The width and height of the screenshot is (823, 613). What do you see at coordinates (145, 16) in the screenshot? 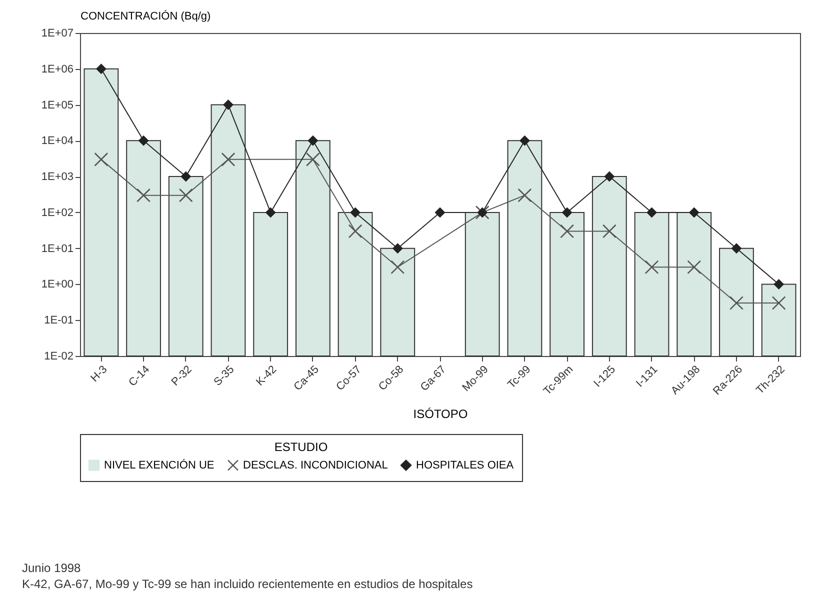
I see `y-axis-title: CONCENTRACIÓN (Bq/g)` at bounding box center [145, 16].